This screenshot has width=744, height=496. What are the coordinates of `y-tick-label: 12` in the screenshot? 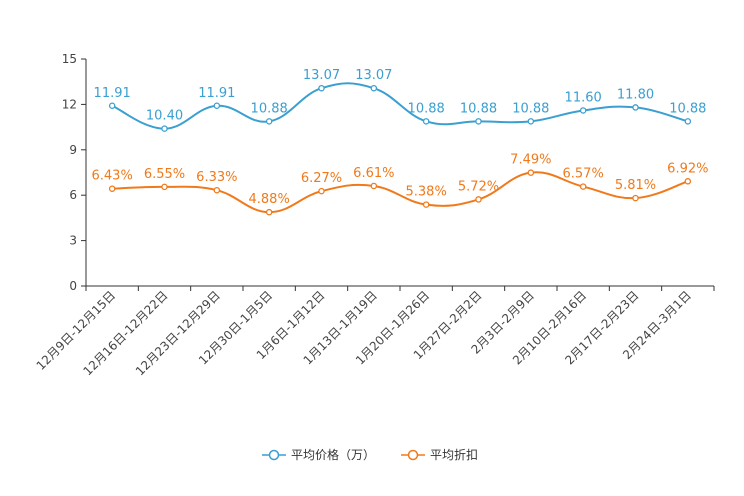 It's located at (69, 104).